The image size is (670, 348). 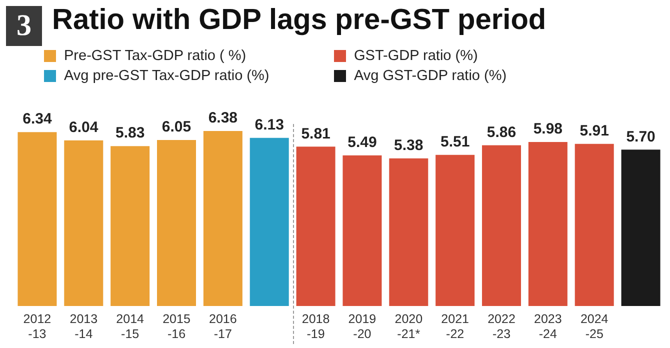 I want to click on x-tick-label: 2021-22, so click(x=455, y=326).